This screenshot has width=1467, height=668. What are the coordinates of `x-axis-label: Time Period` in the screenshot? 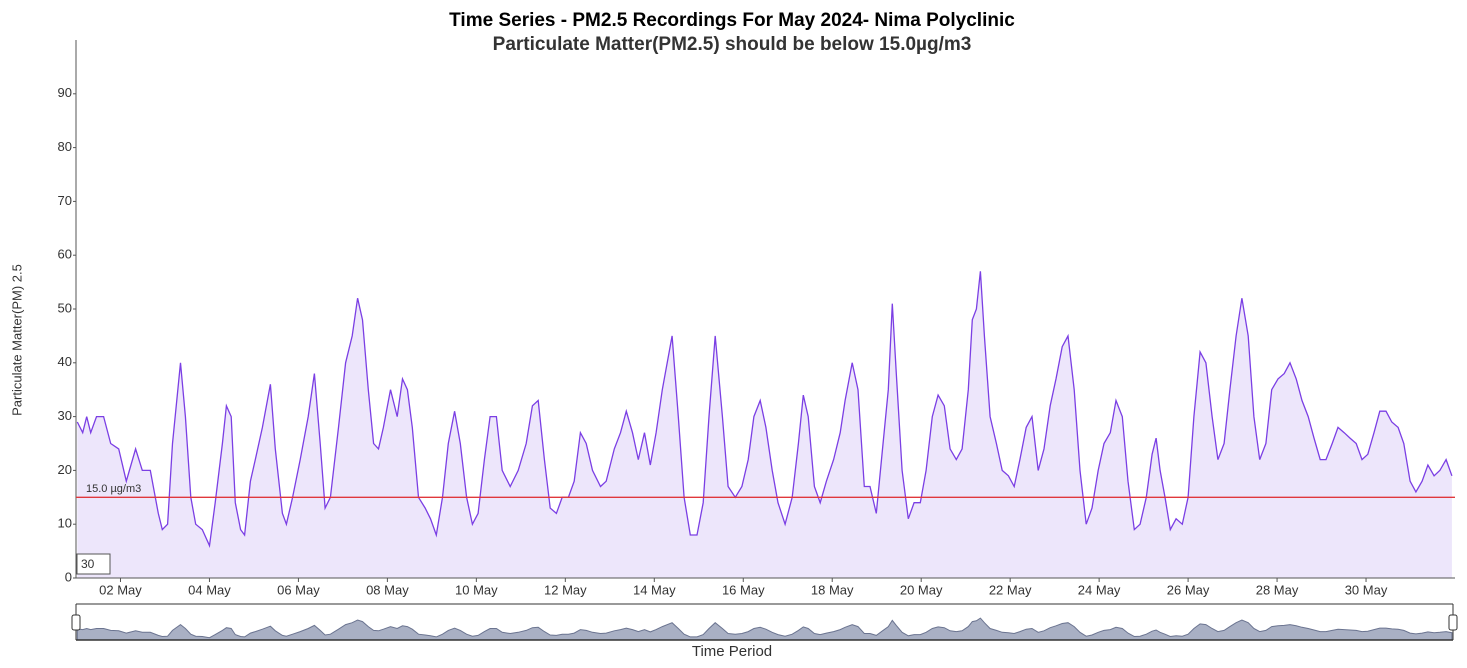 It's located at (732, 651).